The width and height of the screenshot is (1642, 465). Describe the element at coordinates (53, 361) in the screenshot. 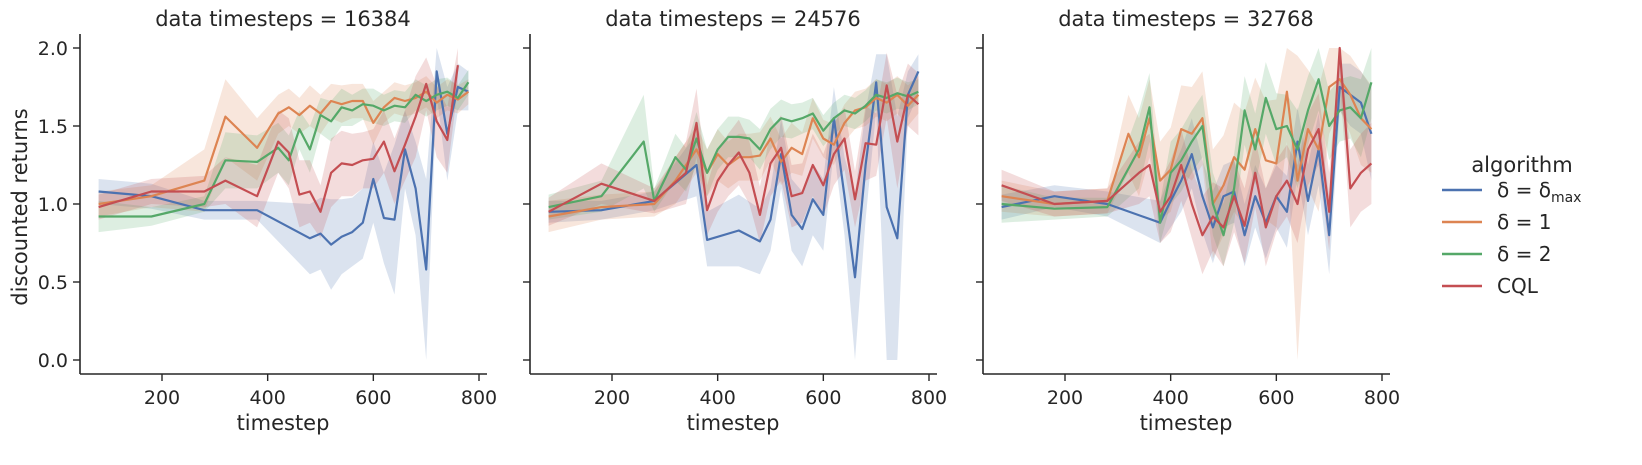

I see `y-tick-label: 0.0` at that location.